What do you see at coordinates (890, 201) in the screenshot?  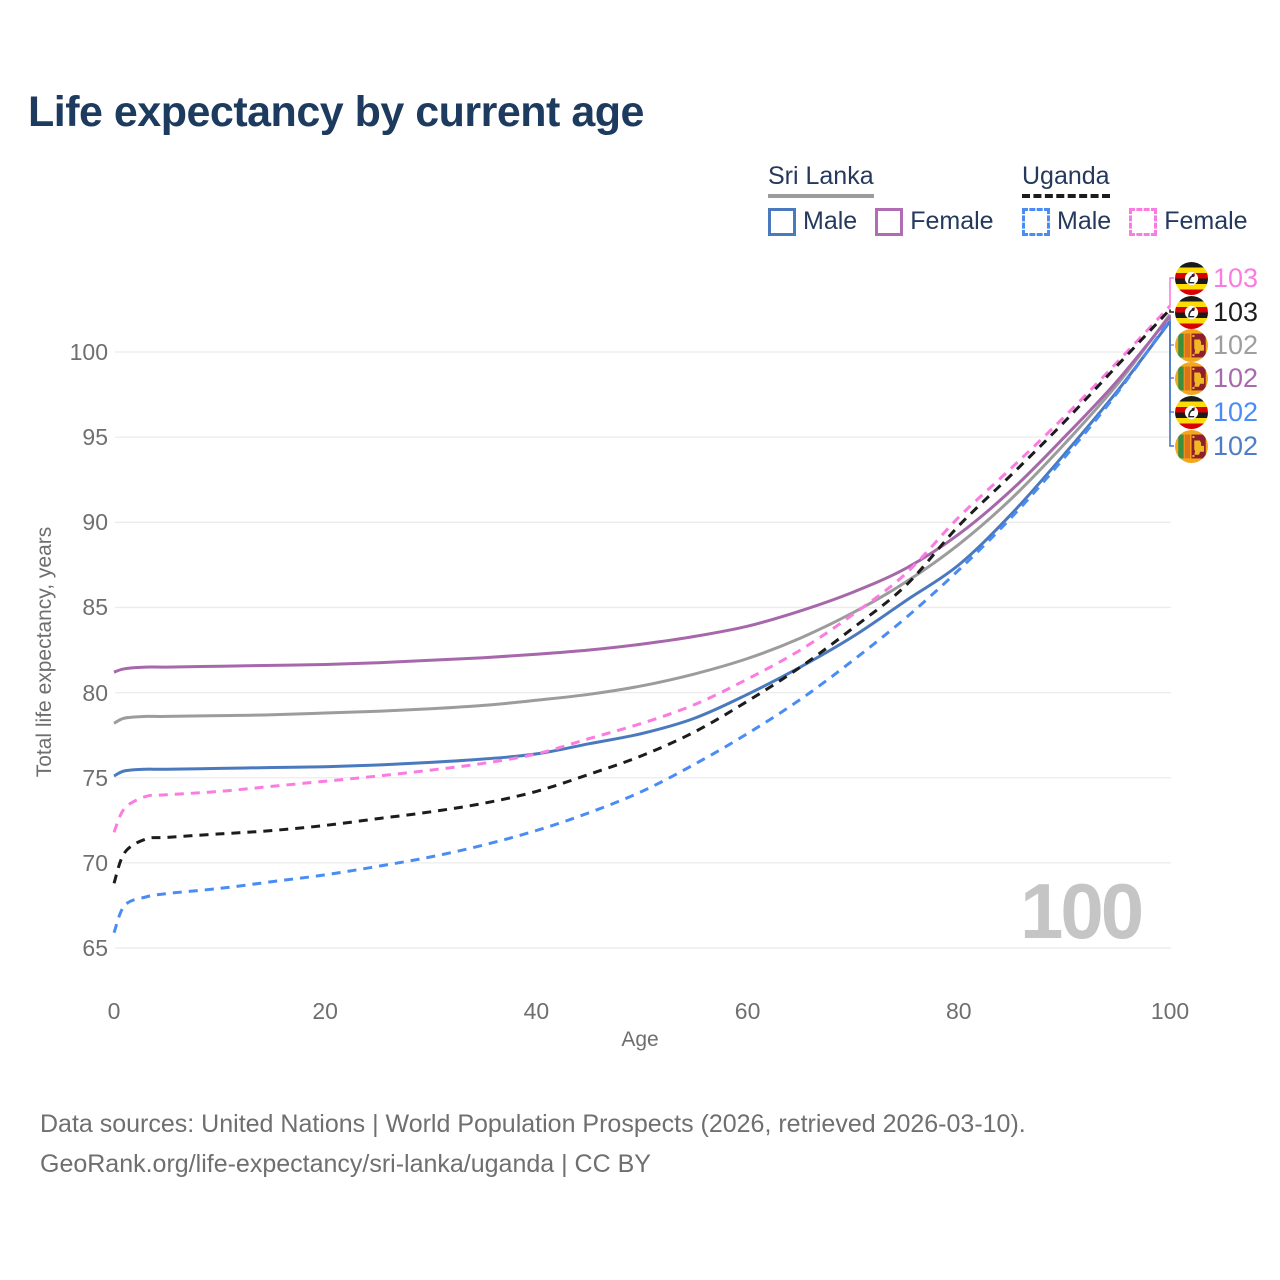 I see `legend-group-sri-lanka: Sri Lanka Male Female` at bounding box center [890, 201].